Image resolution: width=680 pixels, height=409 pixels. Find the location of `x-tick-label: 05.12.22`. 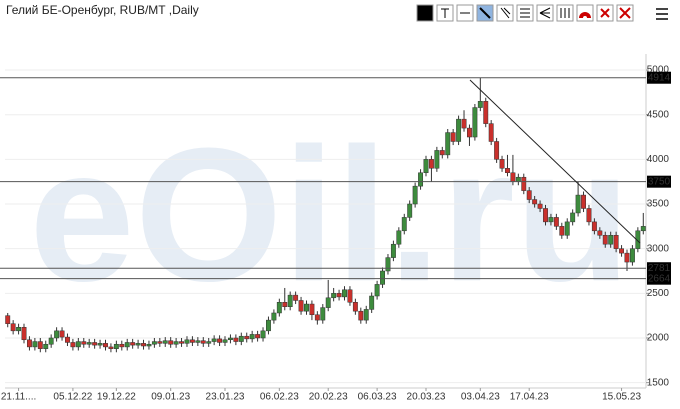

x-tick-label: 05.12.22 is located at coordinates (72, 397).